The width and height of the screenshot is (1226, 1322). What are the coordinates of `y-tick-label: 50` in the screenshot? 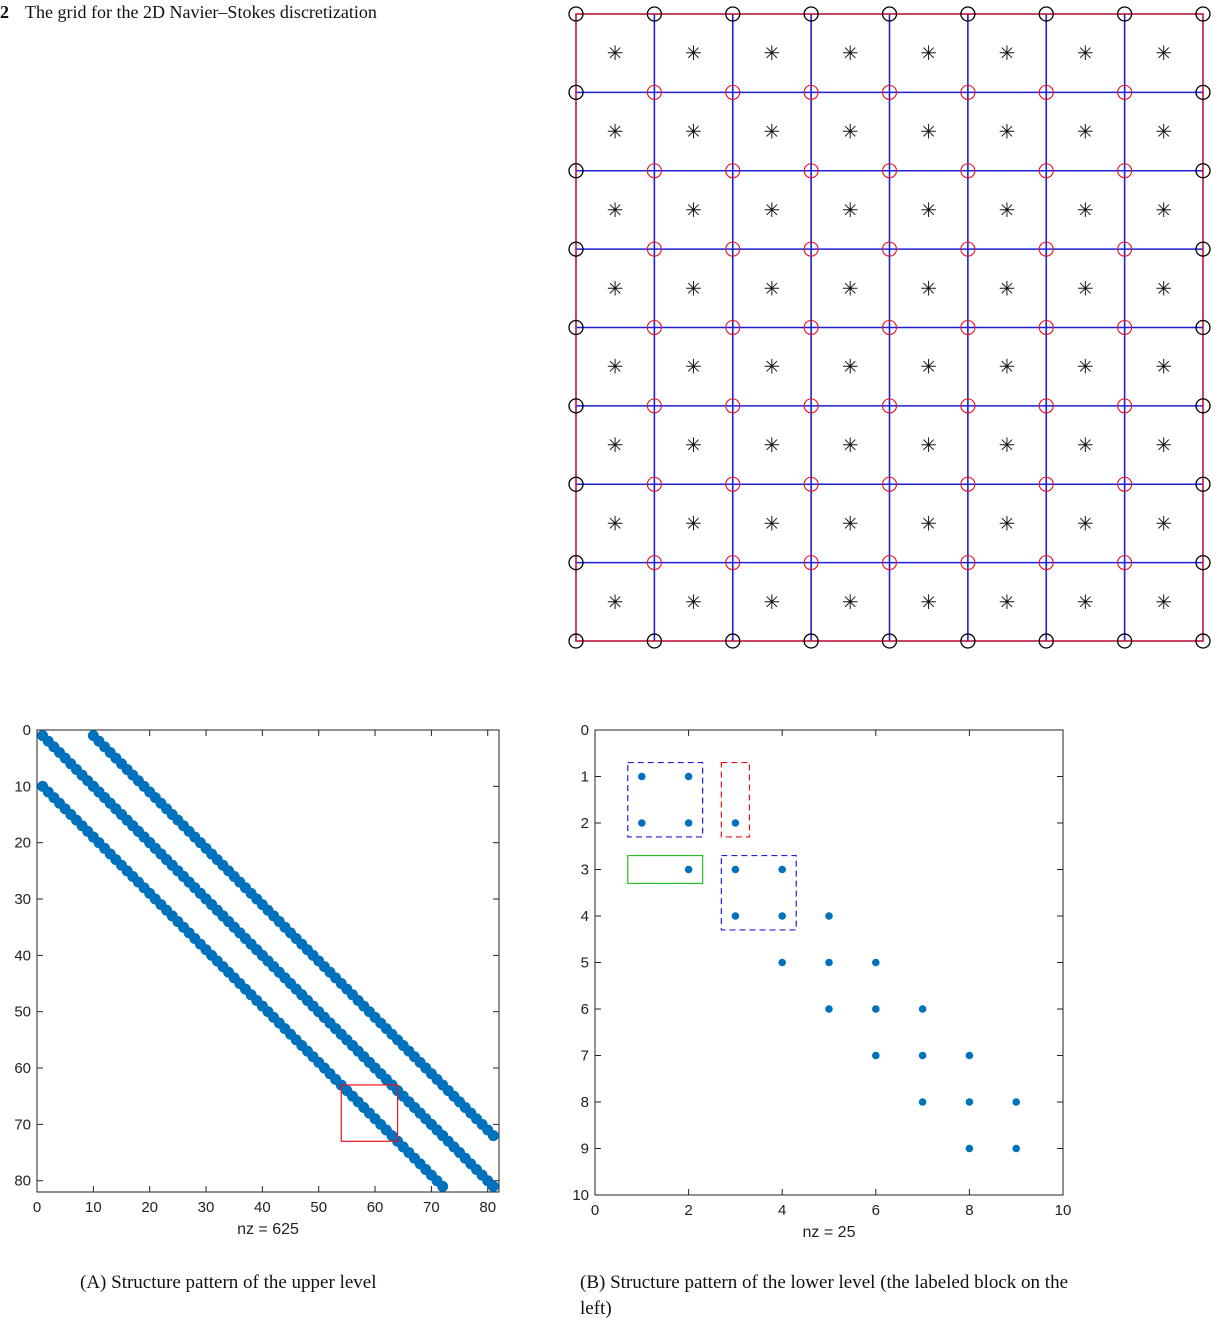 It's located at (22, 1012).